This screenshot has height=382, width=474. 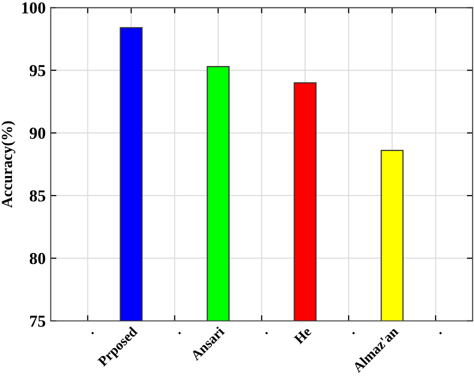 What do you see at coordinates (38, 321) in the screenshot?
I see `y-tick-label: 75` at bounding box center [38, 321].